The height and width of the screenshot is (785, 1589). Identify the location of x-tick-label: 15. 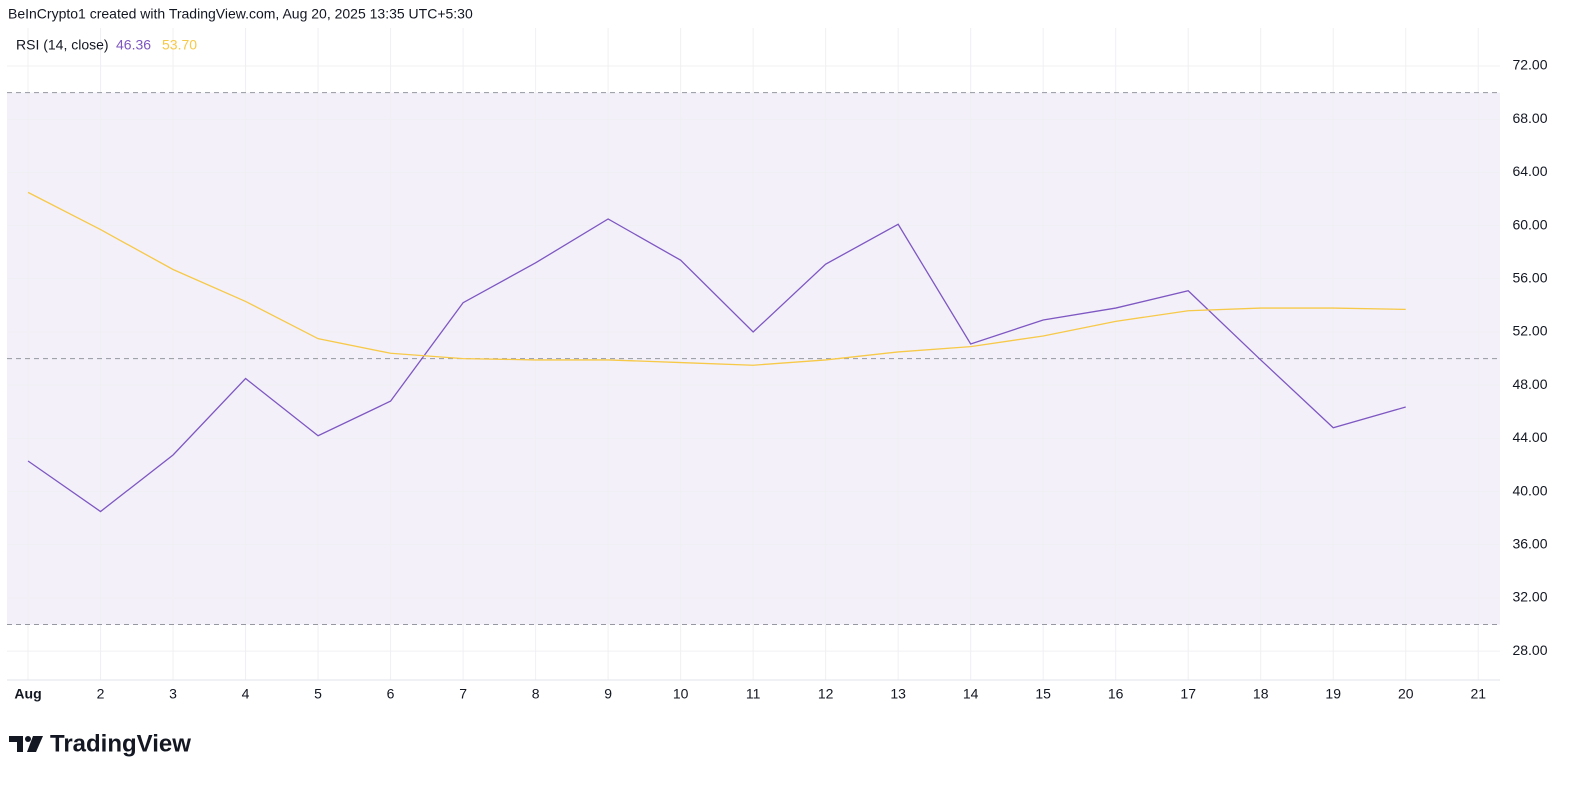
(1043, 694).